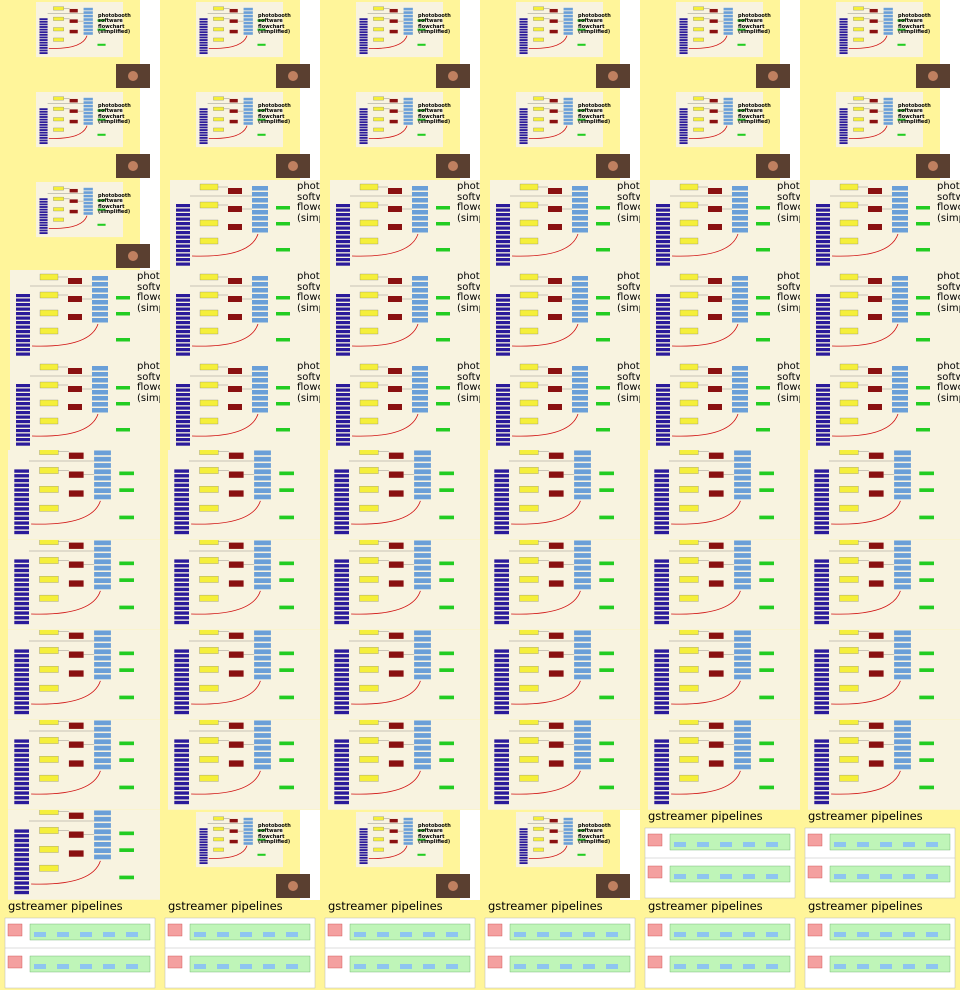 Image resolution: width=960 pixels, height=990 pixels. Describe the element at coordinates (65, 105) in the screenshot. I see `link-lines` at that location.